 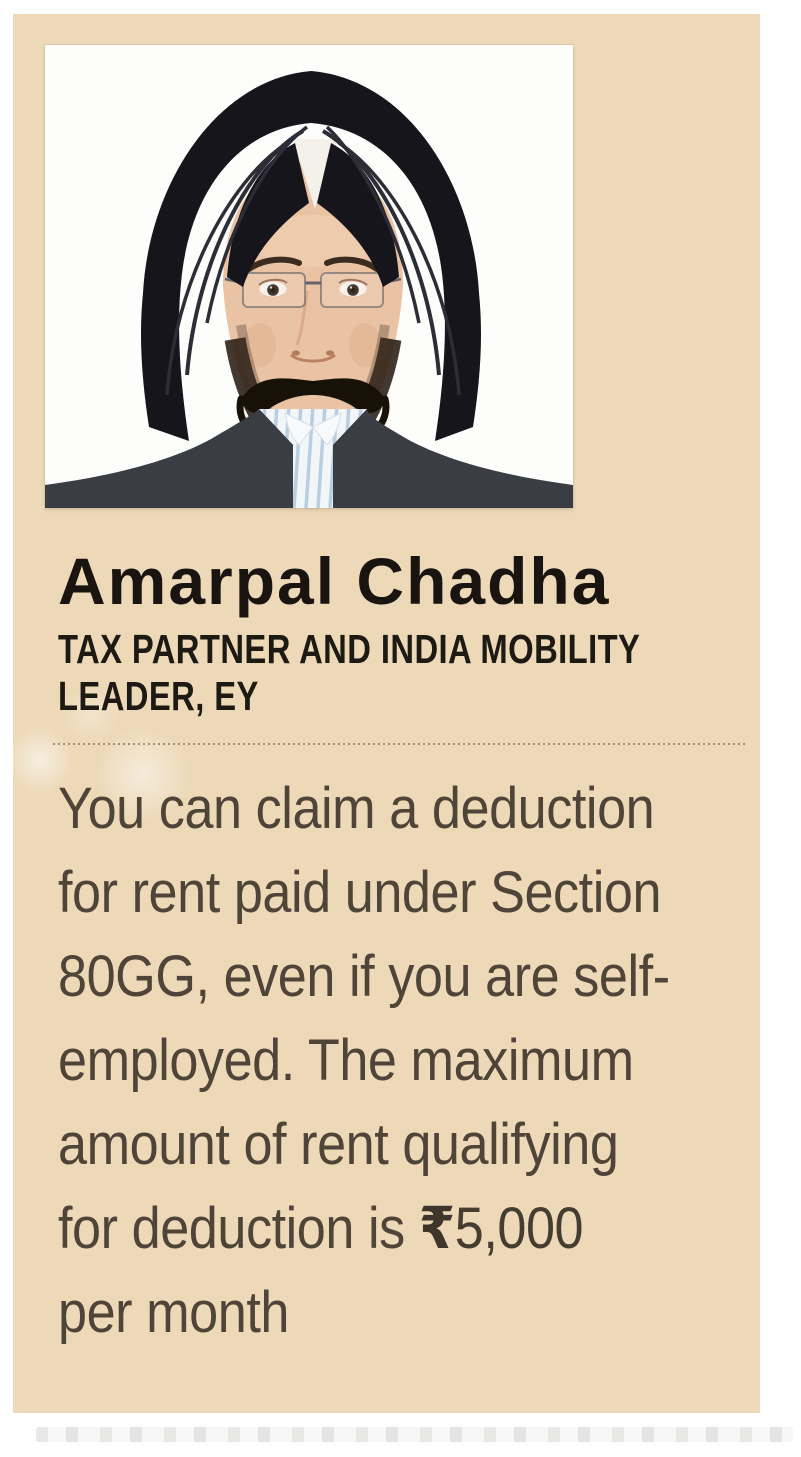 I want to click on rupee-symbol: ₹, so click(x=436, y=1228).